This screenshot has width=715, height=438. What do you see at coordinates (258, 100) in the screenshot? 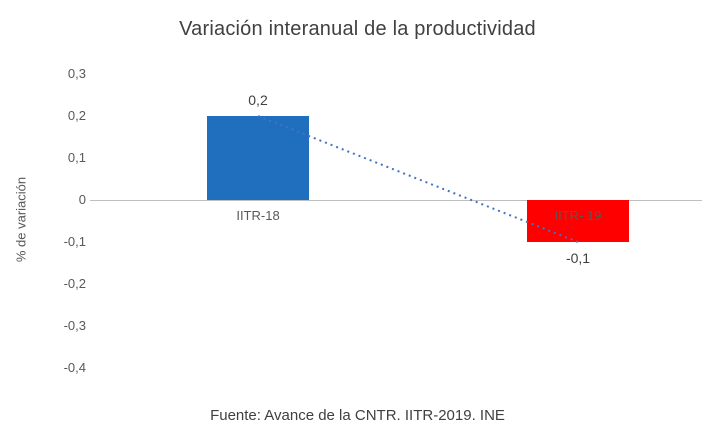
I see `value-label: 0,2` at bounding box center [258, 100].